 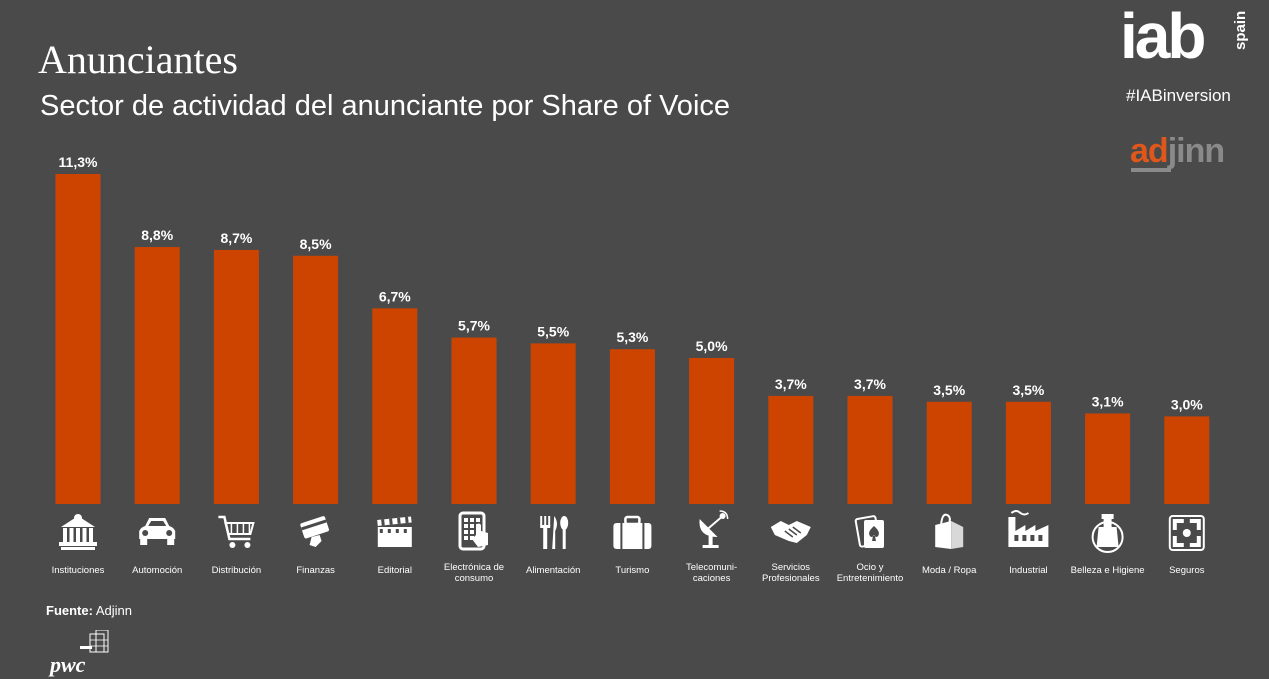 What do you see at coordinates (949, 531) in the screenshot?
I see `shopping-bag-icon` at bounding box center [949, 531].